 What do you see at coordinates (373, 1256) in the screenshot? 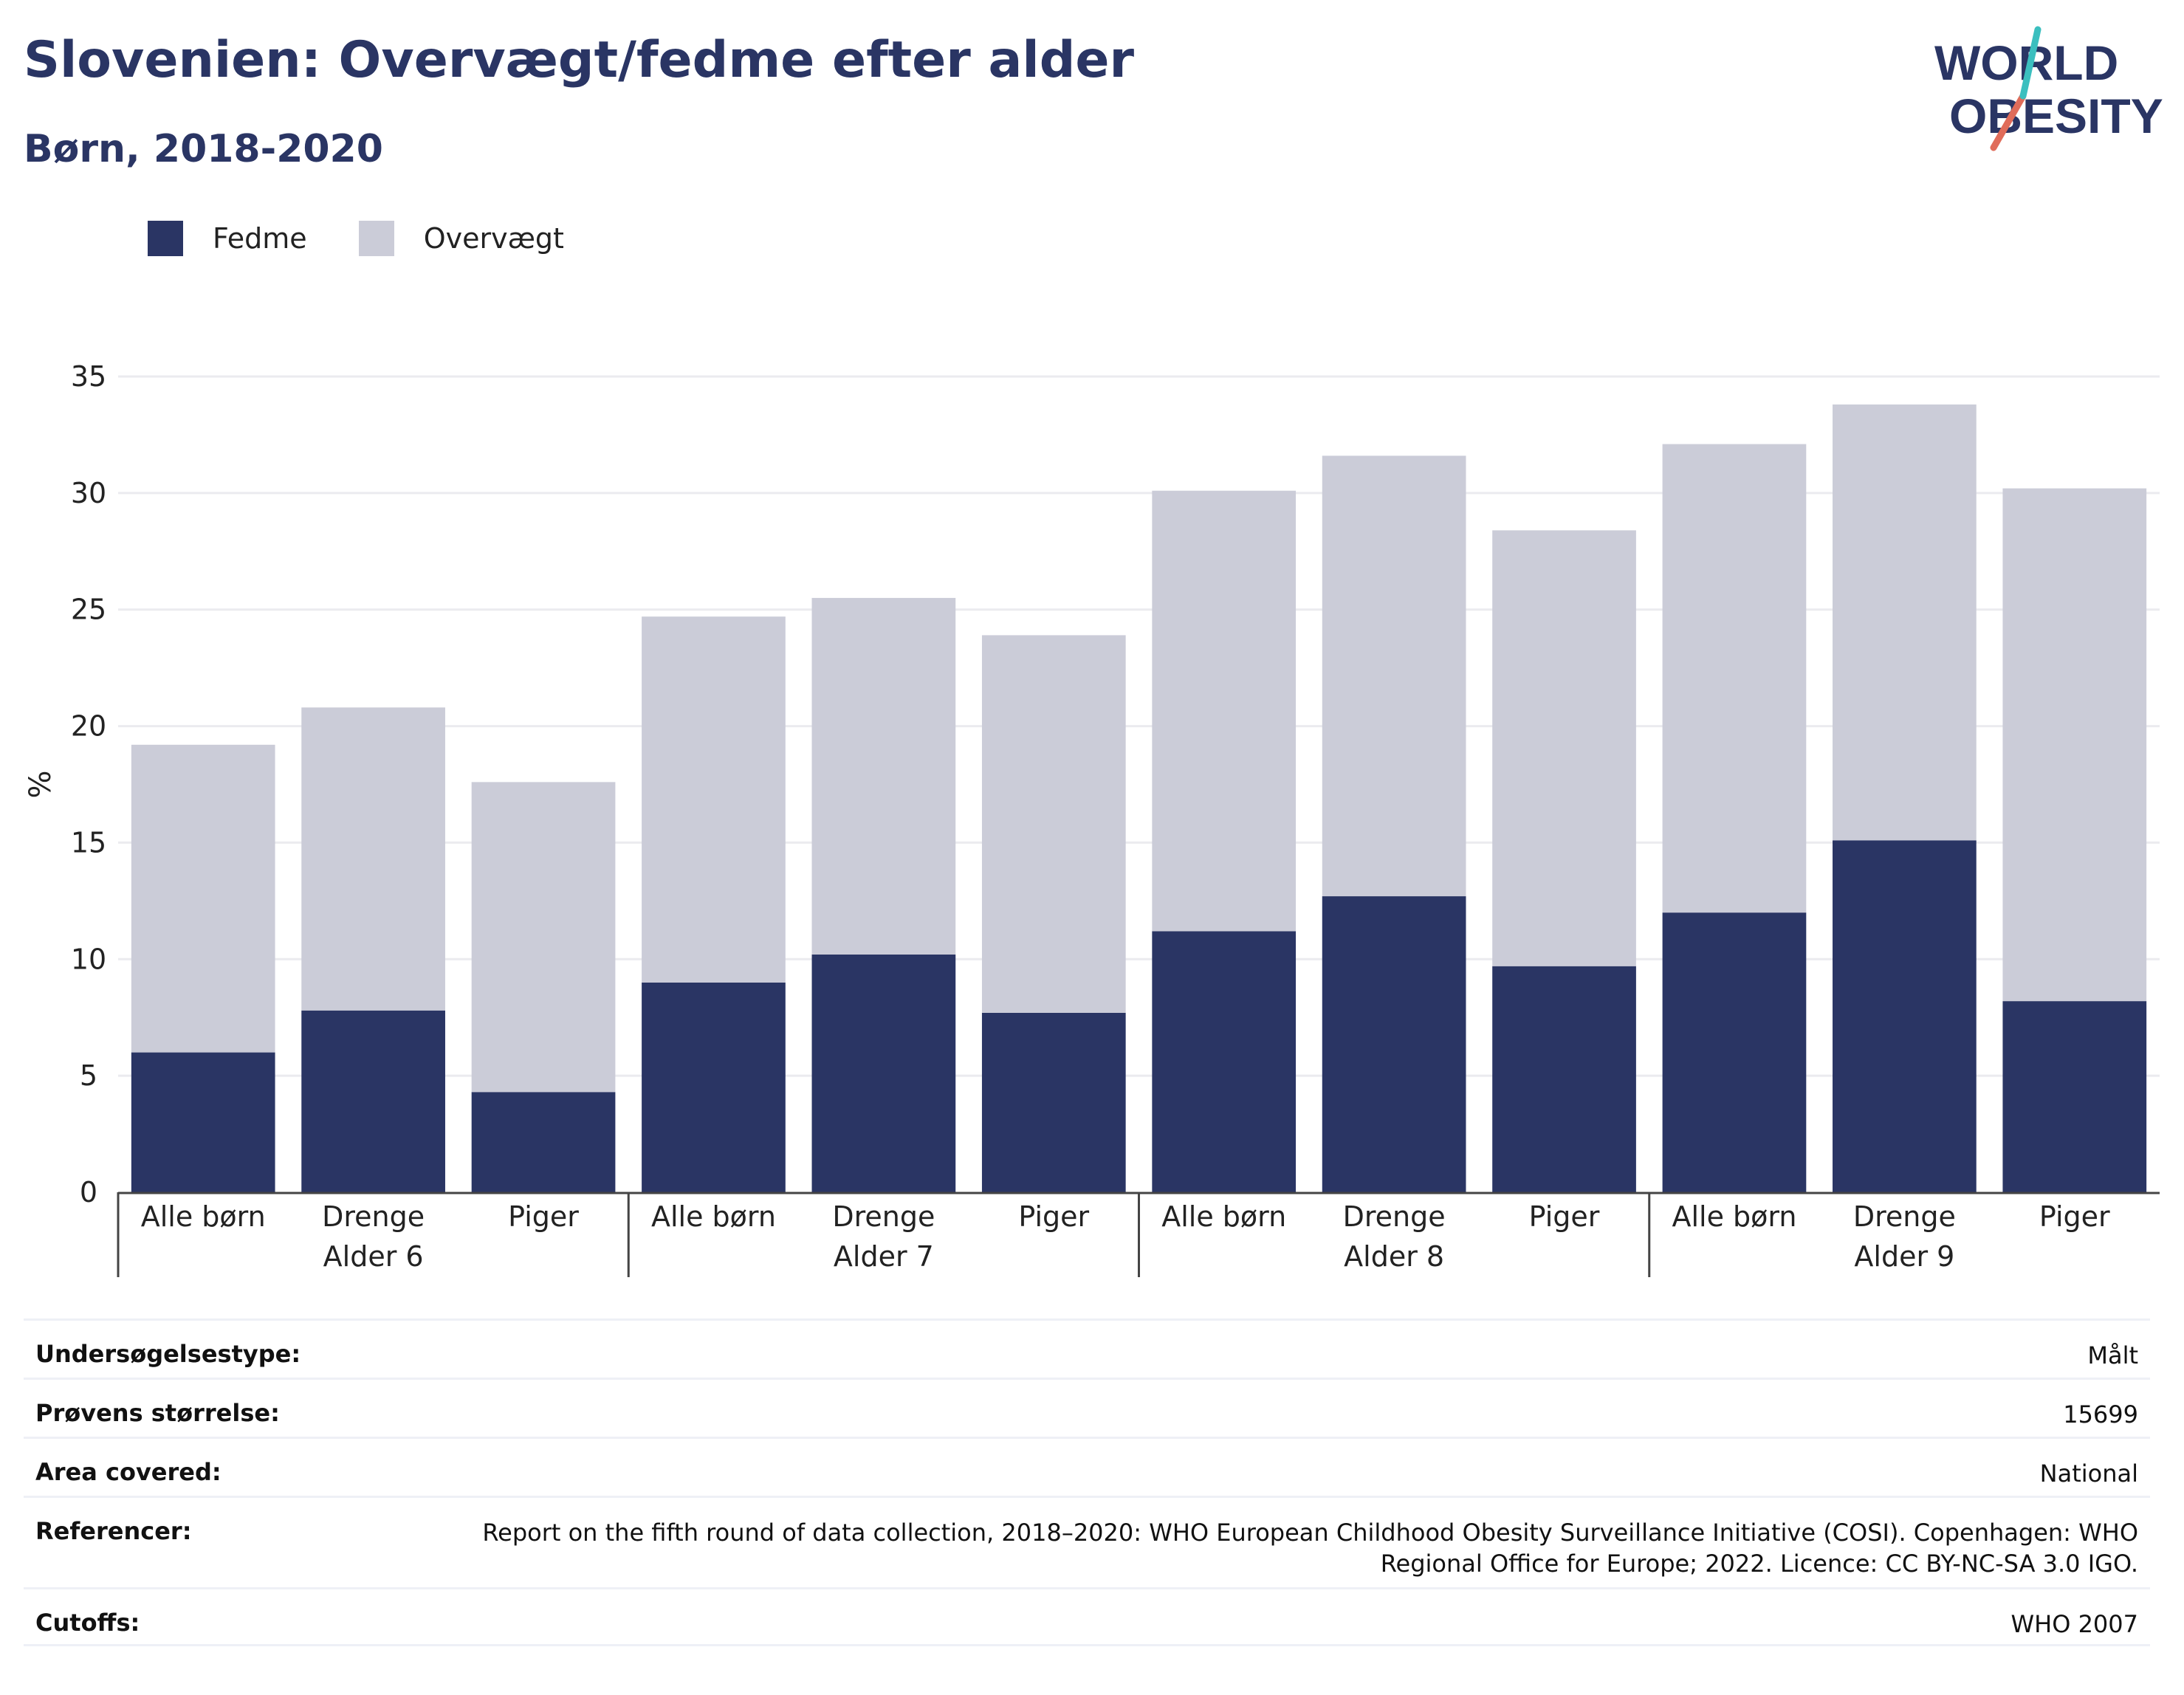
I see `group-label: Alder 6` at bounding box center [373, 1256].